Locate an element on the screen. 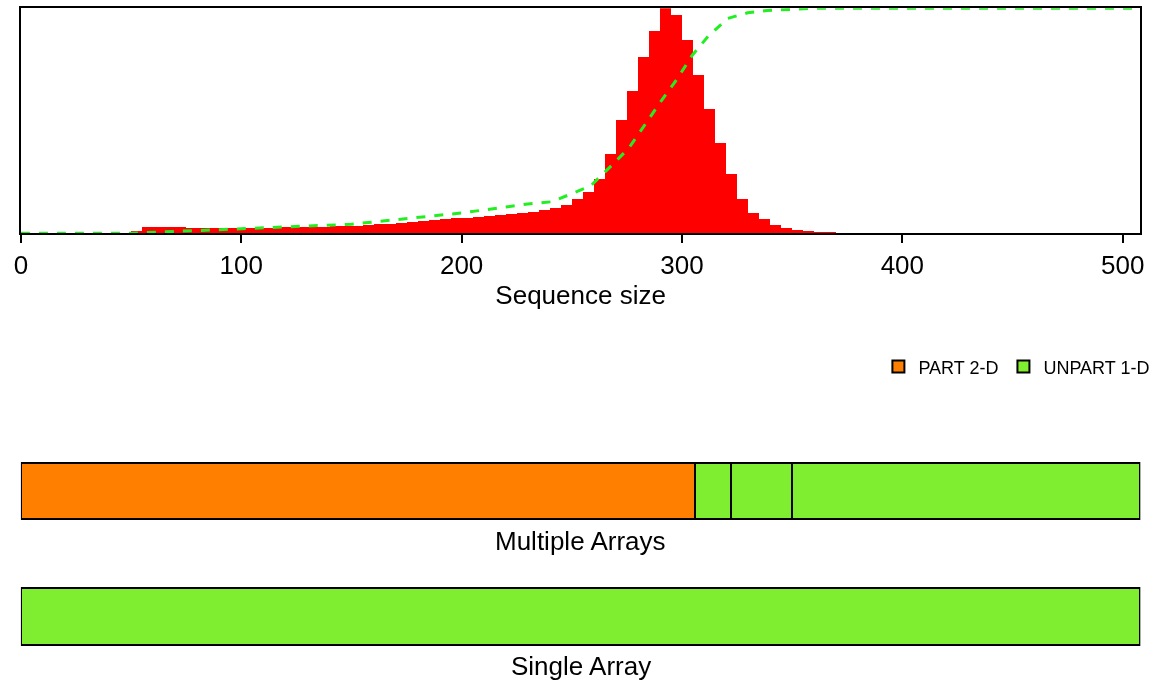 The image size is (1171, 688). x-axis-title: Sequence size is located at coordinates (580, 295).